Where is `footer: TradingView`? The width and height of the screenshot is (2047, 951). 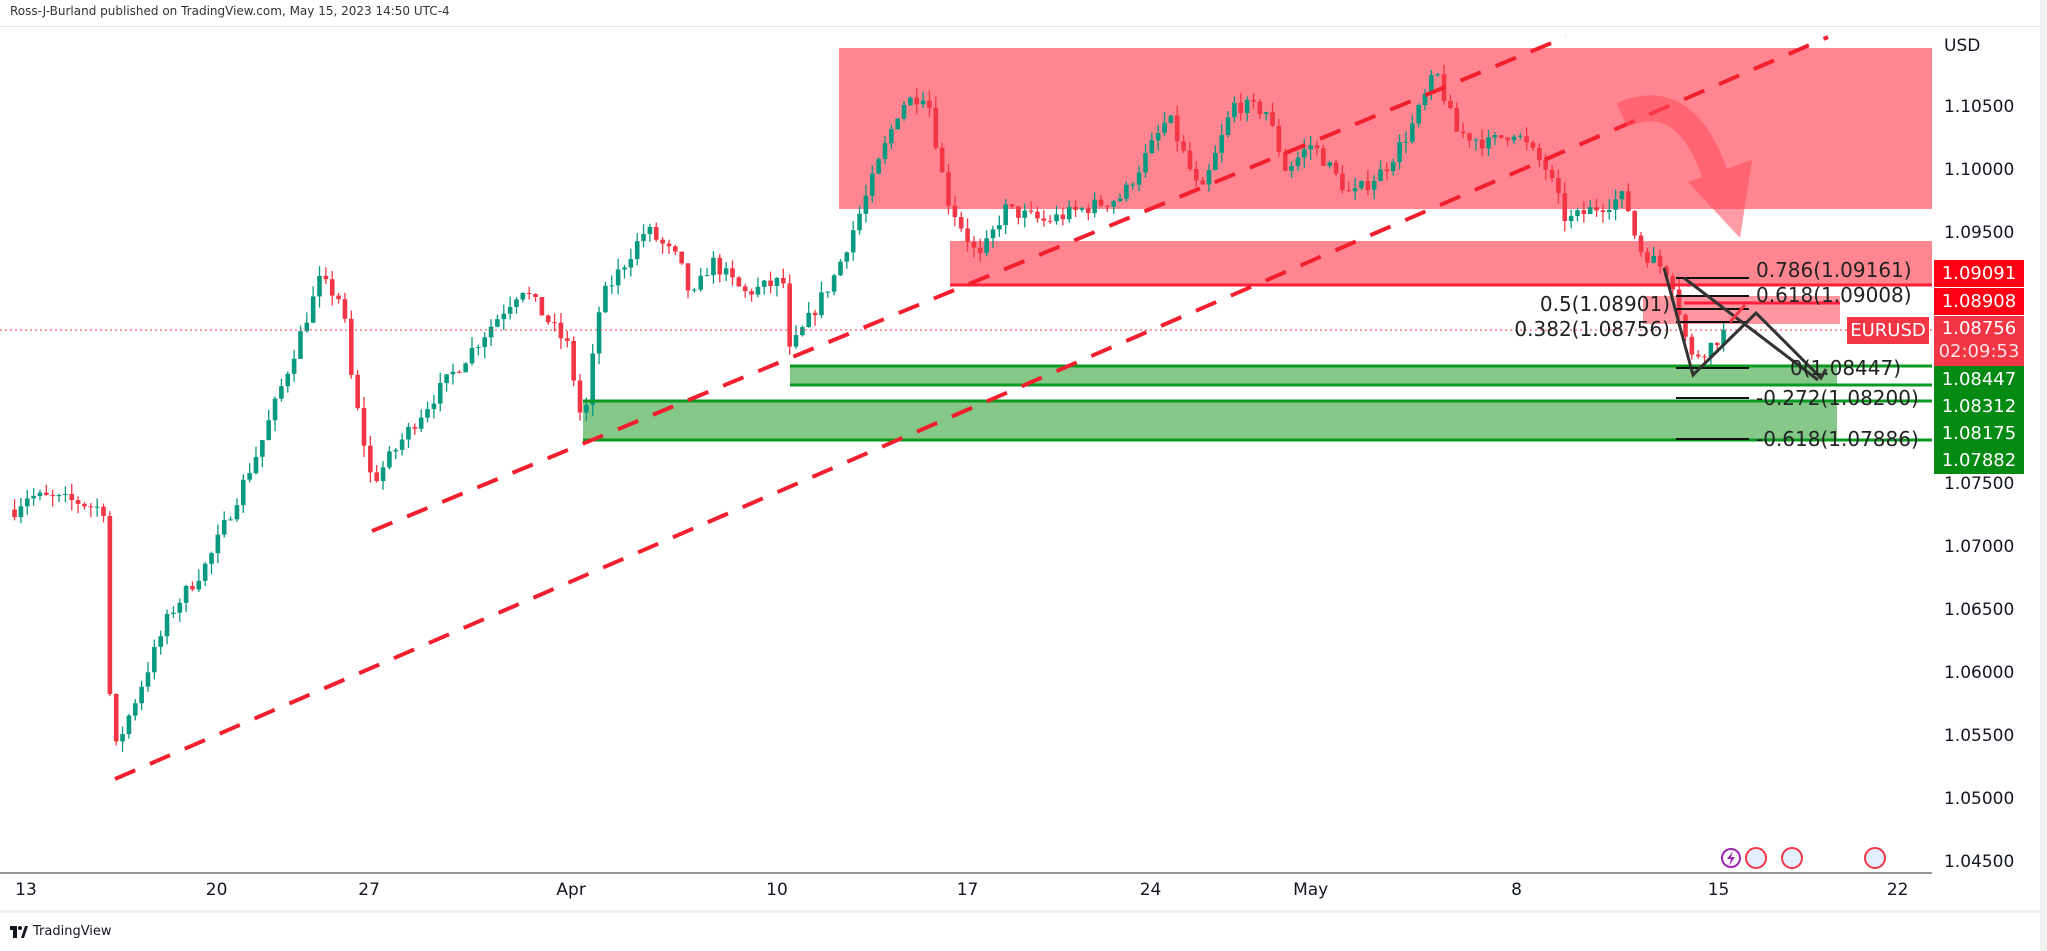 footer: TradingView is located at coordinates (61, 931).